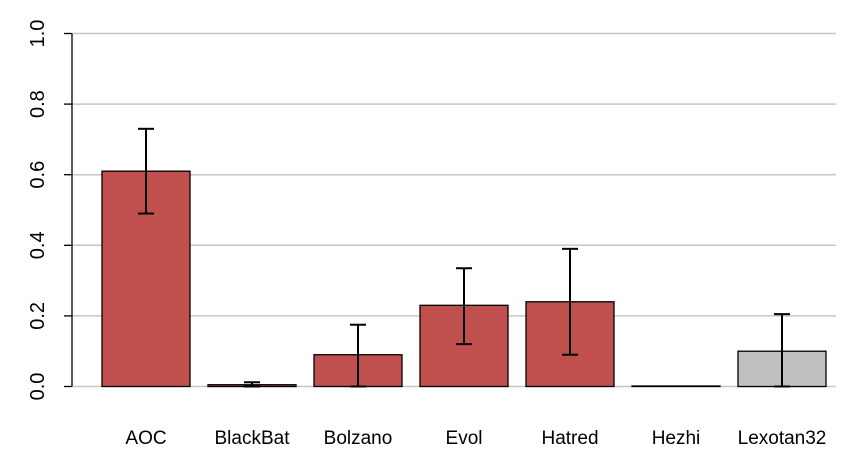 The width and height of the screenshot is (845, 451). I want to click on x-tick-label: Bolzano, so click(358, 438).